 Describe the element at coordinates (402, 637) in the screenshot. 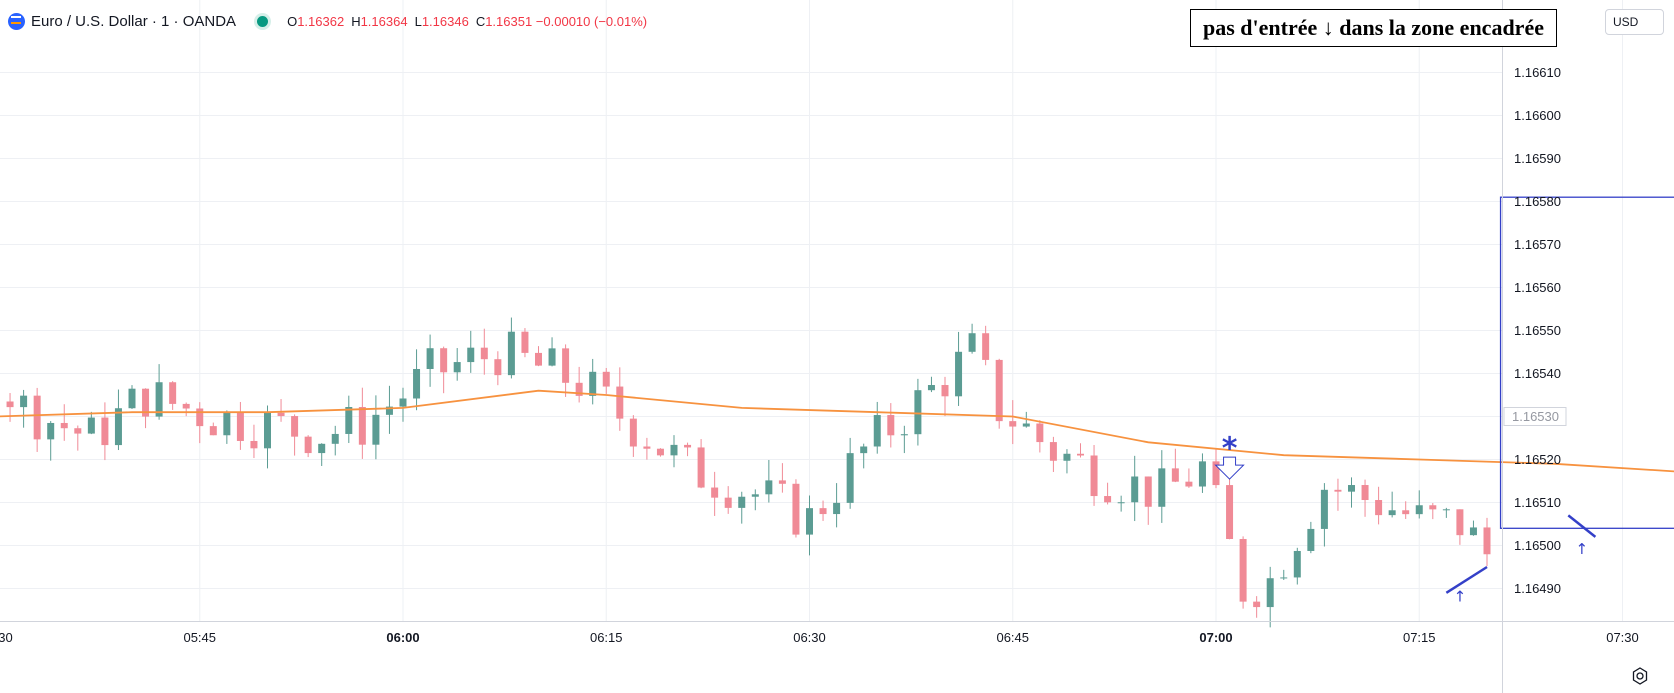

I see `x-tick-label: 06:00` at that location.